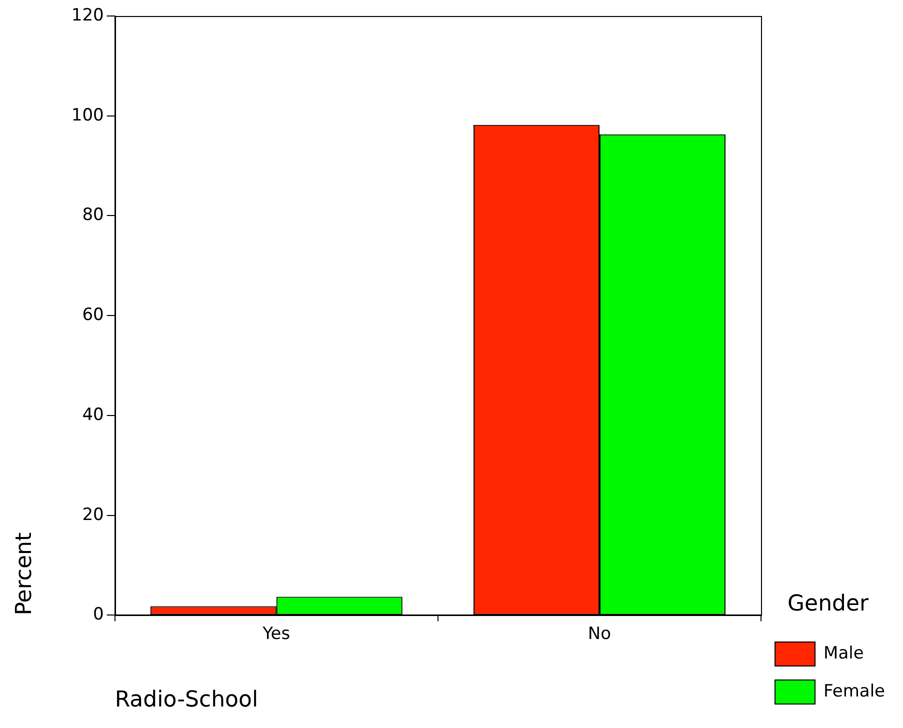  What do you see at coordinates (186, 700) in the screenshot?
I see `x-axis-title: Radio-School` at bounding box center [186, 700].